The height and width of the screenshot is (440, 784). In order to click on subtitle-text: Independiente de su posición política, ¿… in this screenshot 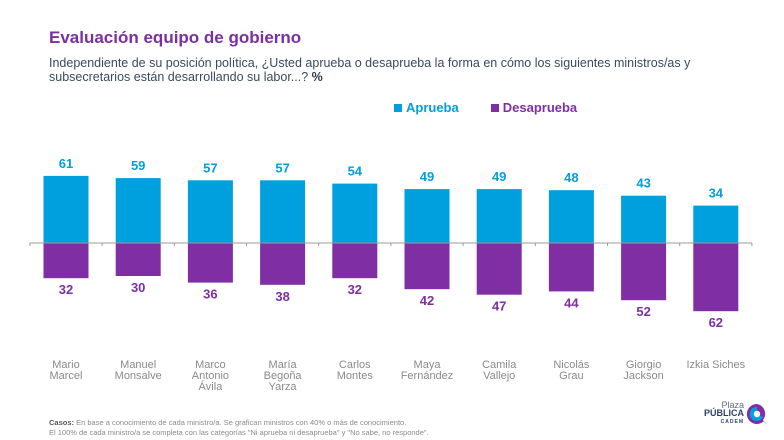, I will do `click(370, 70)`.